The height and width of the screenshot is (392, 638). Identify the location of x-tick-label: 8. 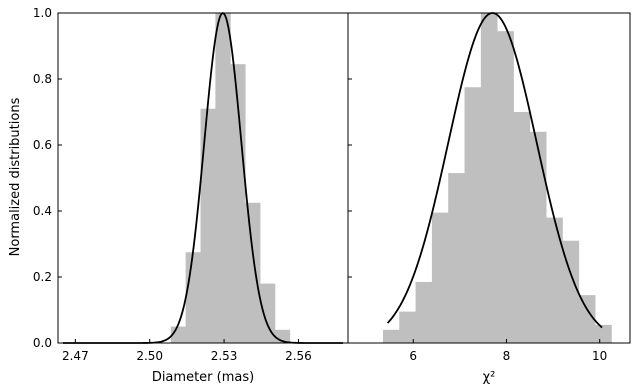
(507, 356).